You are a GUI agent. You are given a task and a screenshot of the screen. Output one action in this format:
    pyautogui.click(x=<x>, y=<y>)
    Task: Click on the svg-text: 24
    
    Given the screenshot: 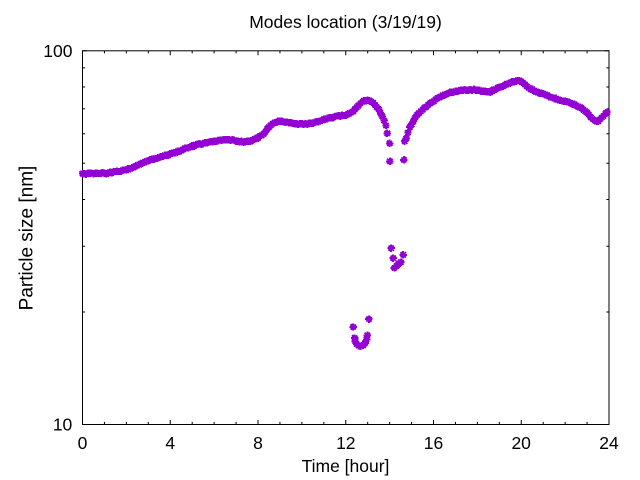 What is the action you would take?
    pyautogui.click(x=609, y=443)
    